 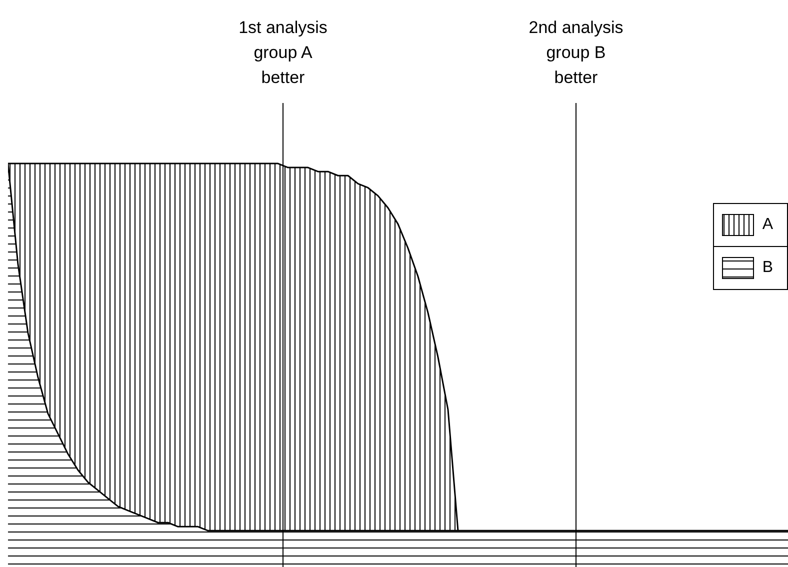 What do you see at coordinates (576, 52) in the screenshot?
I see `text: 2nd analysis group B better` at bounding box center [576, 52].